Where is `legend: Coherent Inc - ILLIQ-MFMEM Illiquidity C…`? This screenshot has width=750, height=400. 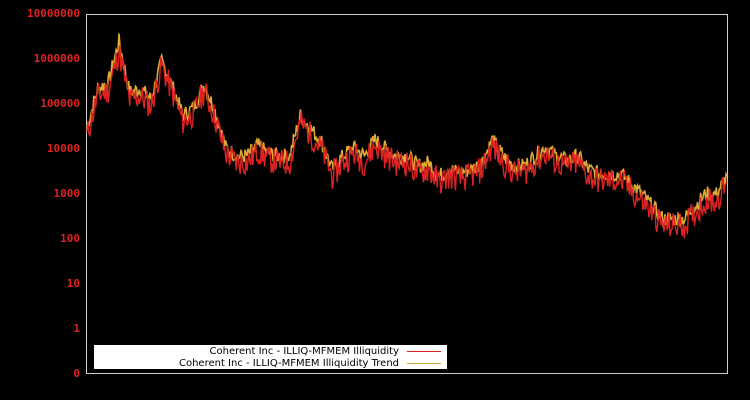 legend: Coherent Inc - ILLIQ-MFMEM Illiquidity C… is located at coordinates (270, 357).